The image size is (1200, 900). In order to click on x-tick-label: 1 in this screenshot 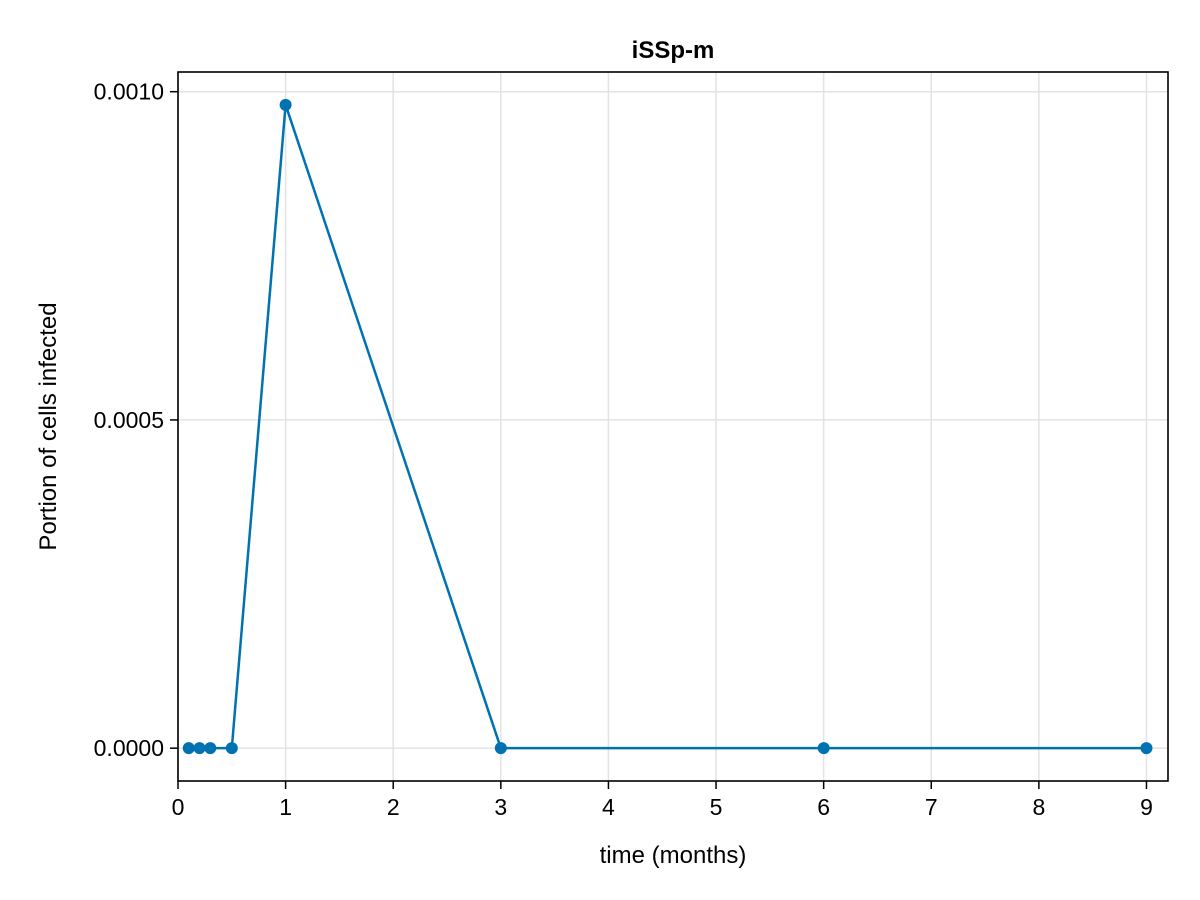, I will do `click(285, 807)`.